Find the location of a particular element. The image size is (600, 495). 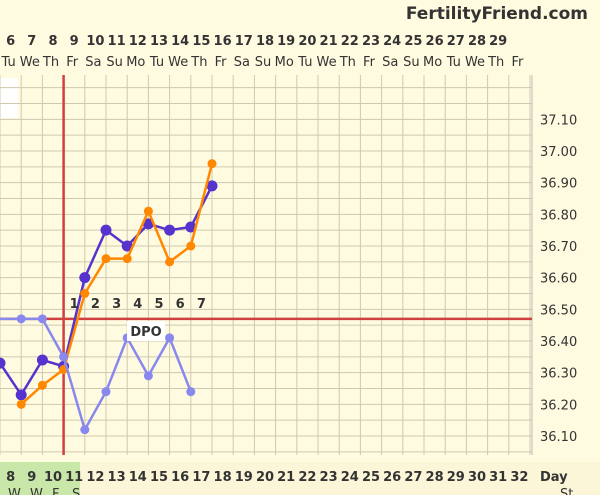

date-label: 13 is located at coordinates (117, 477).